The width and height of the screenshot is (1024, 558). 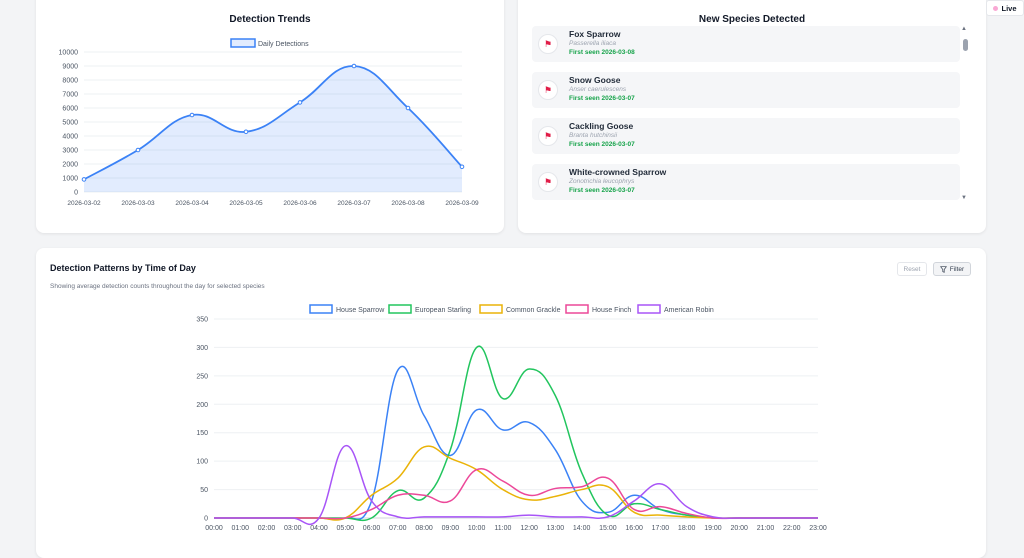 I want to click on x-tick-label: 11:00, so click(x=502, y=528).